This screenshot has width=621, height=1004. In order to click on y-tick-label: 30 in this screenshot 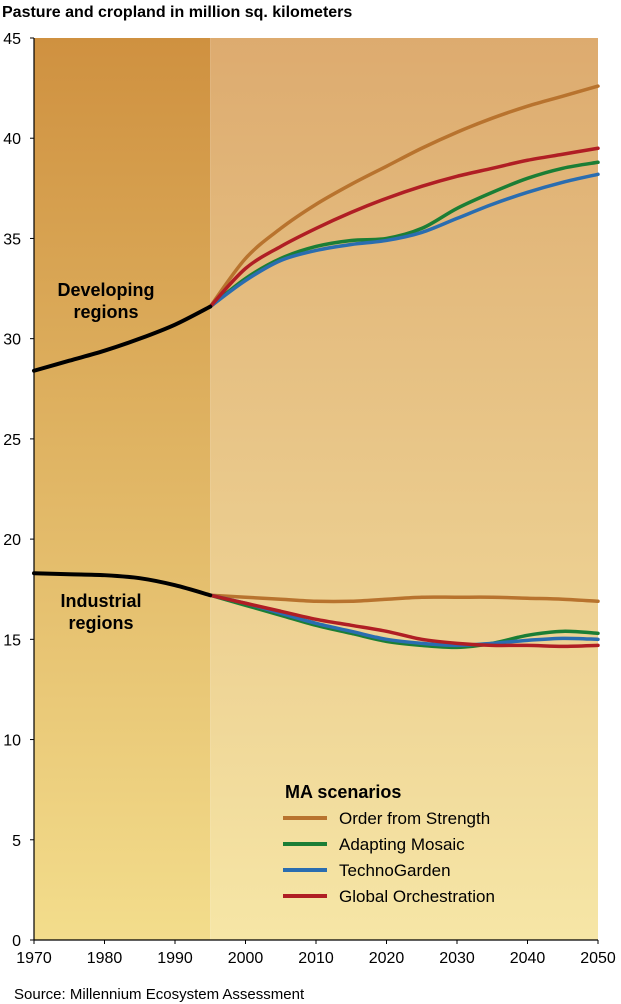, I will do `click(12, 340)`.